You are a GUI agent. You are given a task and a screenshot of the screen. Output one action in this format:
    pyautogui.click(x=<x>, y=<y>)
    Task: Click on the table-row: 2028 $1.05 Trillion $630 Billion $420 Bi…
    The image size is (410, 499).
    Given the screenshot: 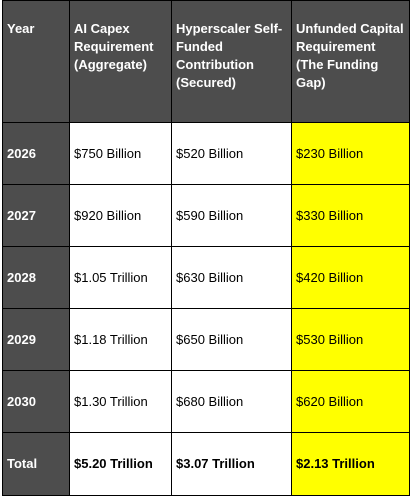 What is the action you would take?
    pyautogui.click(x=206, y=277)
    